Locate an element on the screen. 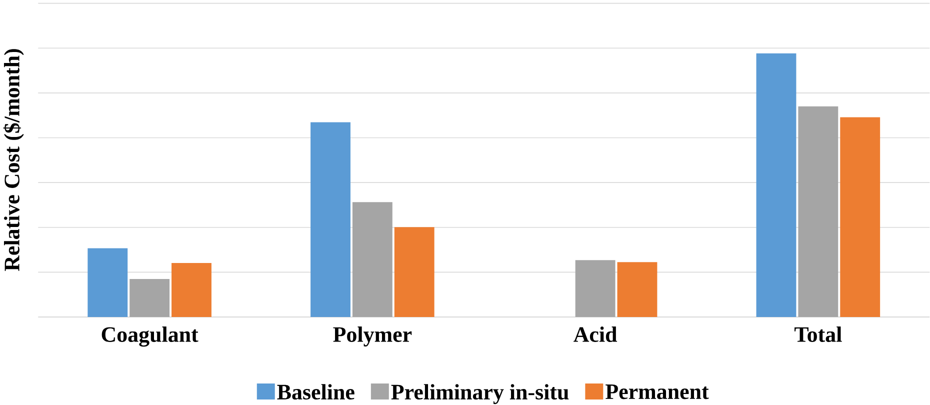 The height and width of the screenshot is (405, 930). x-tick-label: Total is located at coordinates (818, 334).